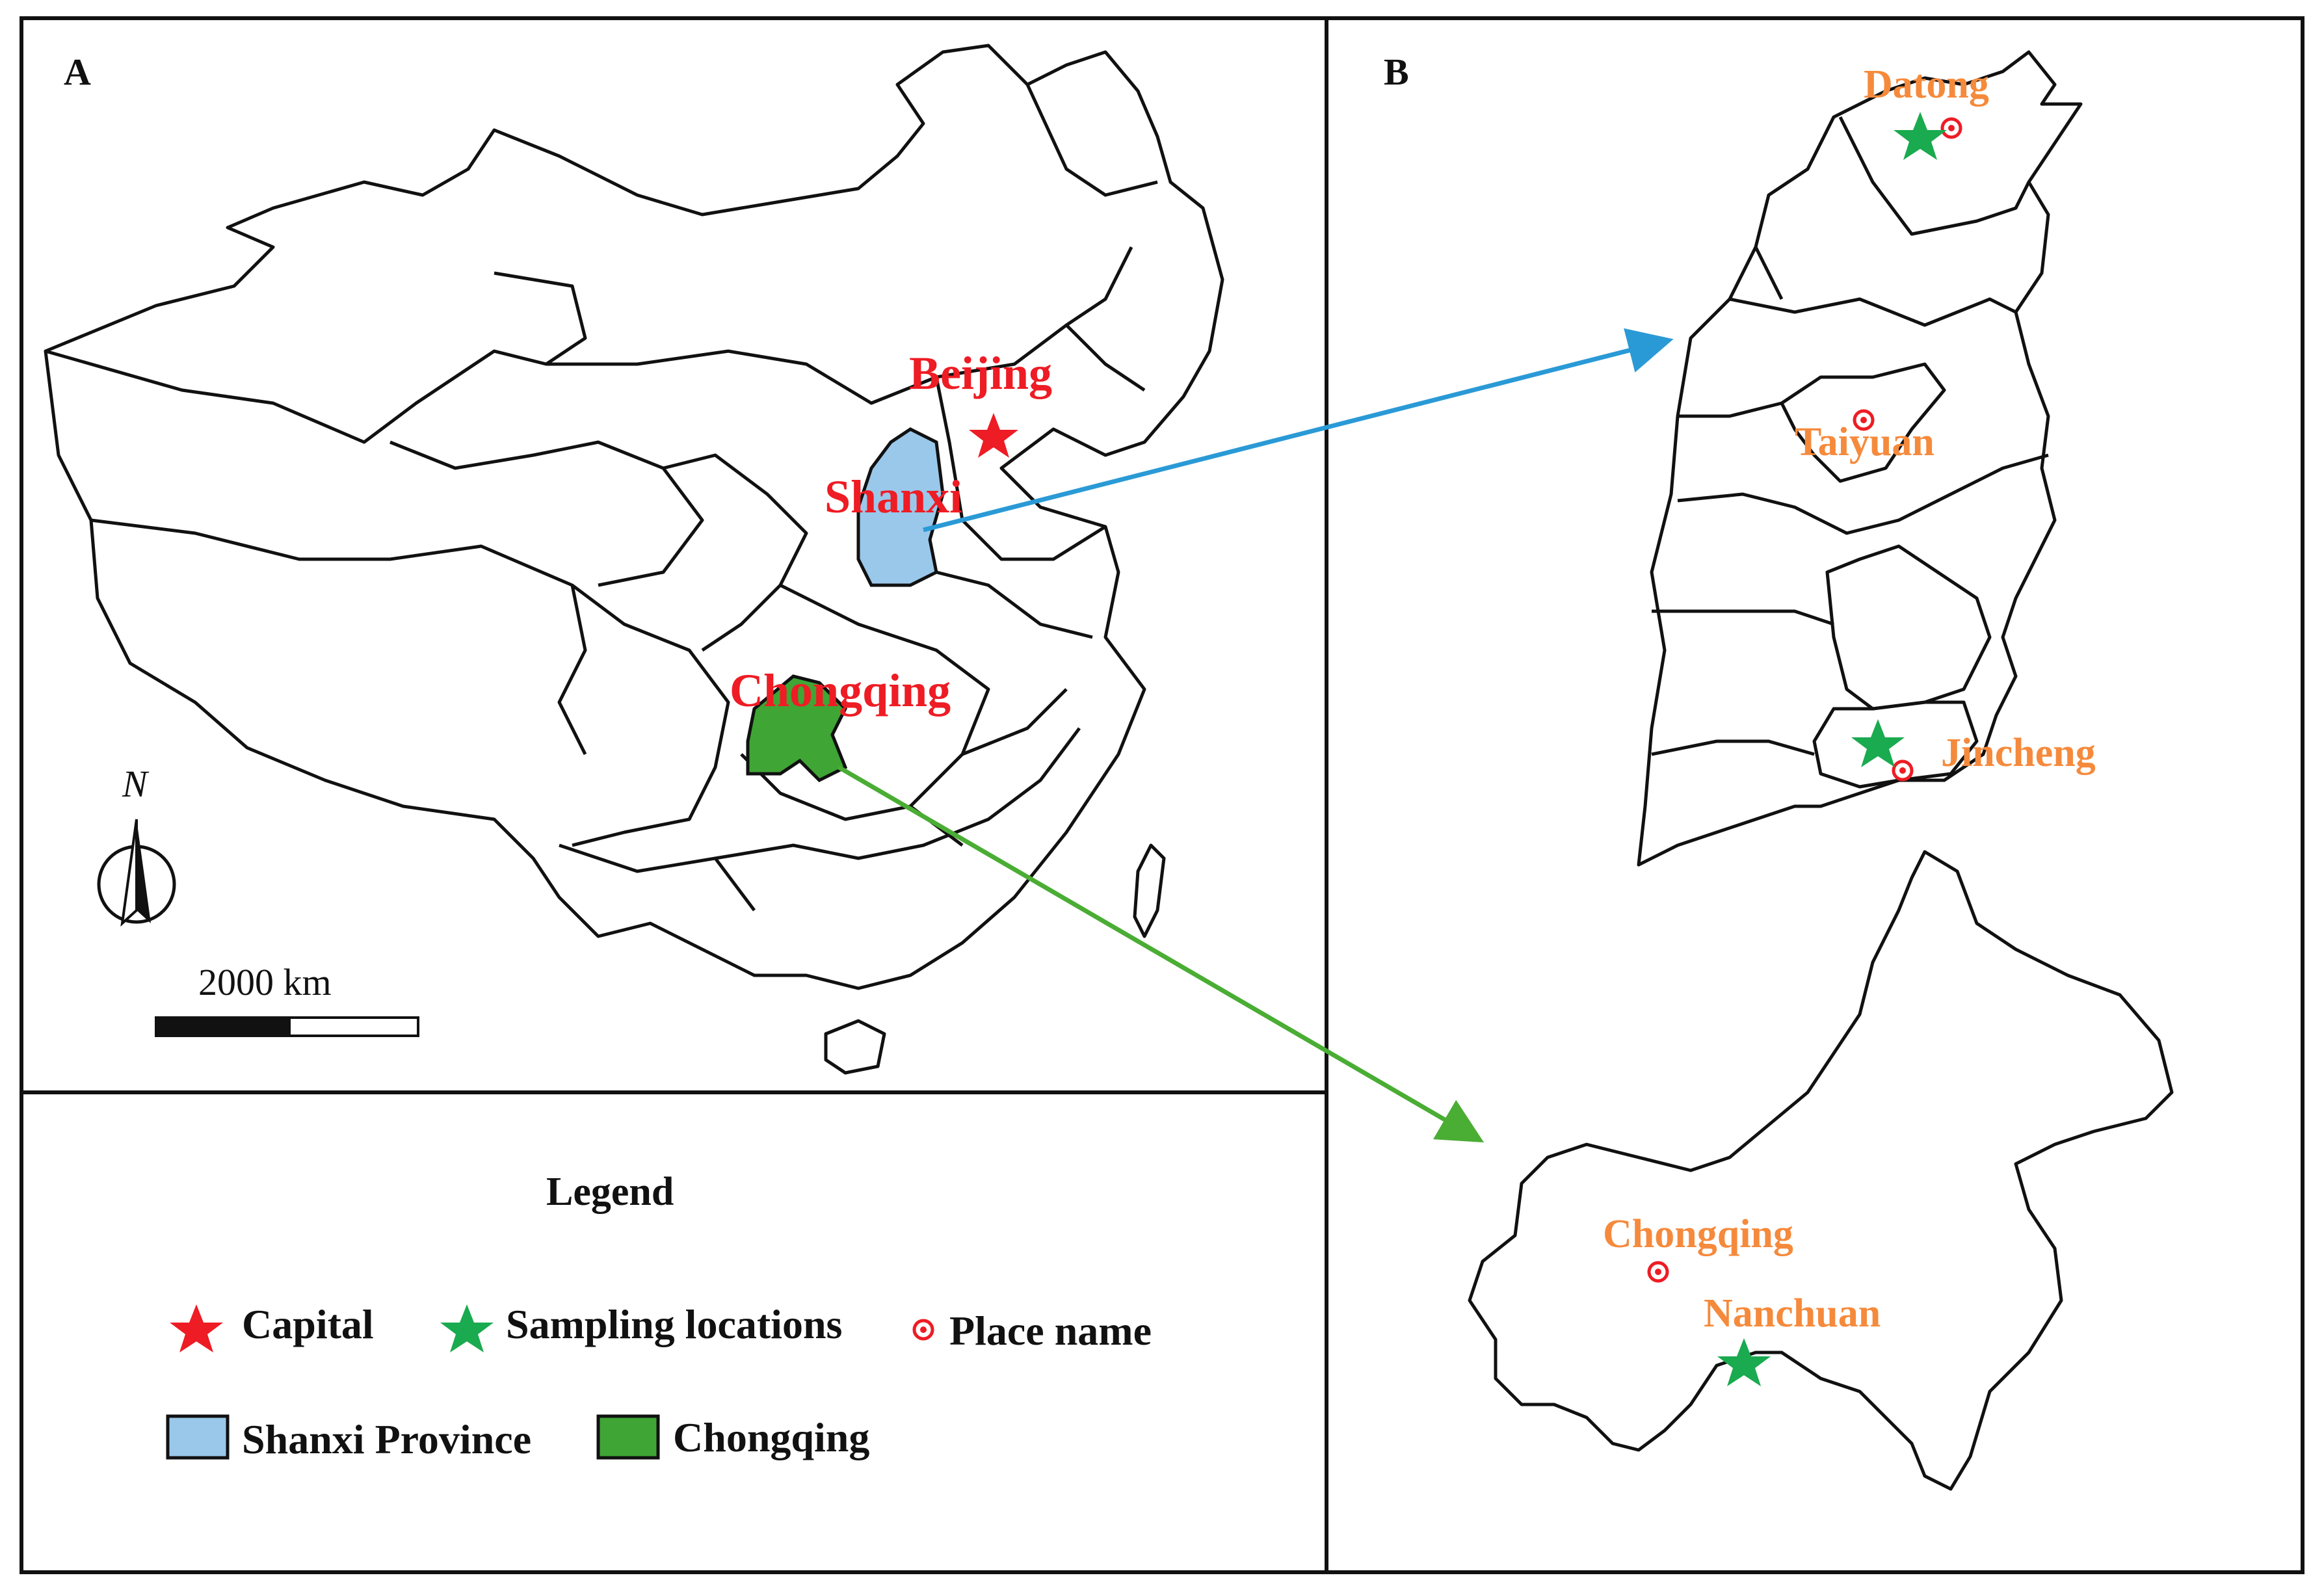 Image resolution: width=2324 pixels, height=1595 pixels. I want to click on legend-title: Legend, so click(610, 1192).